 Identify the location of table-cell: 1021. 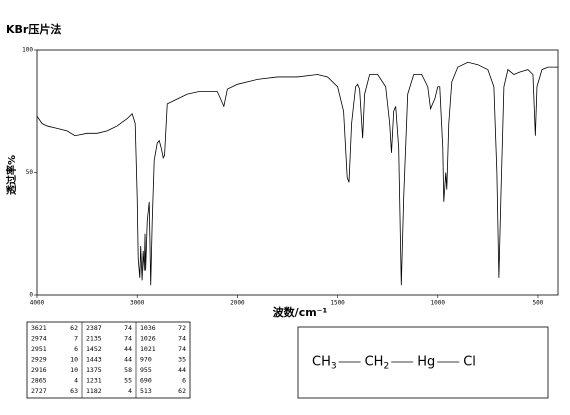
(148, 349).